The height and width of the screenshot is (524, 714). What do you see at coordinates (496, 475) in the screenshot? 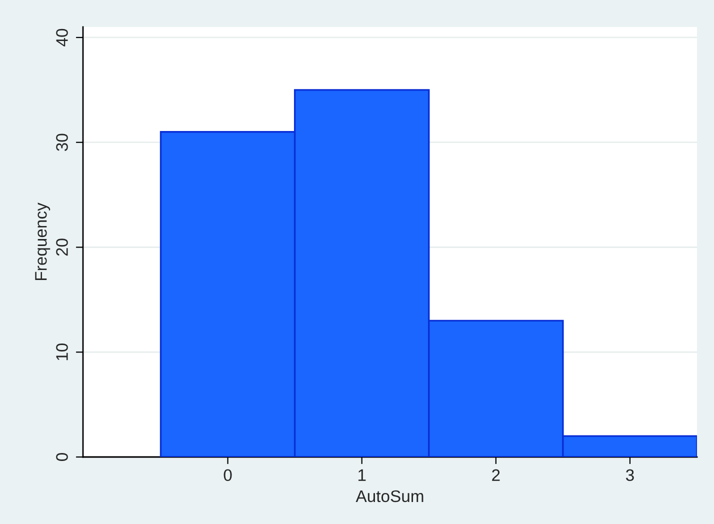
I see `x-tick-label: 2` at bounding box center [496, 475].